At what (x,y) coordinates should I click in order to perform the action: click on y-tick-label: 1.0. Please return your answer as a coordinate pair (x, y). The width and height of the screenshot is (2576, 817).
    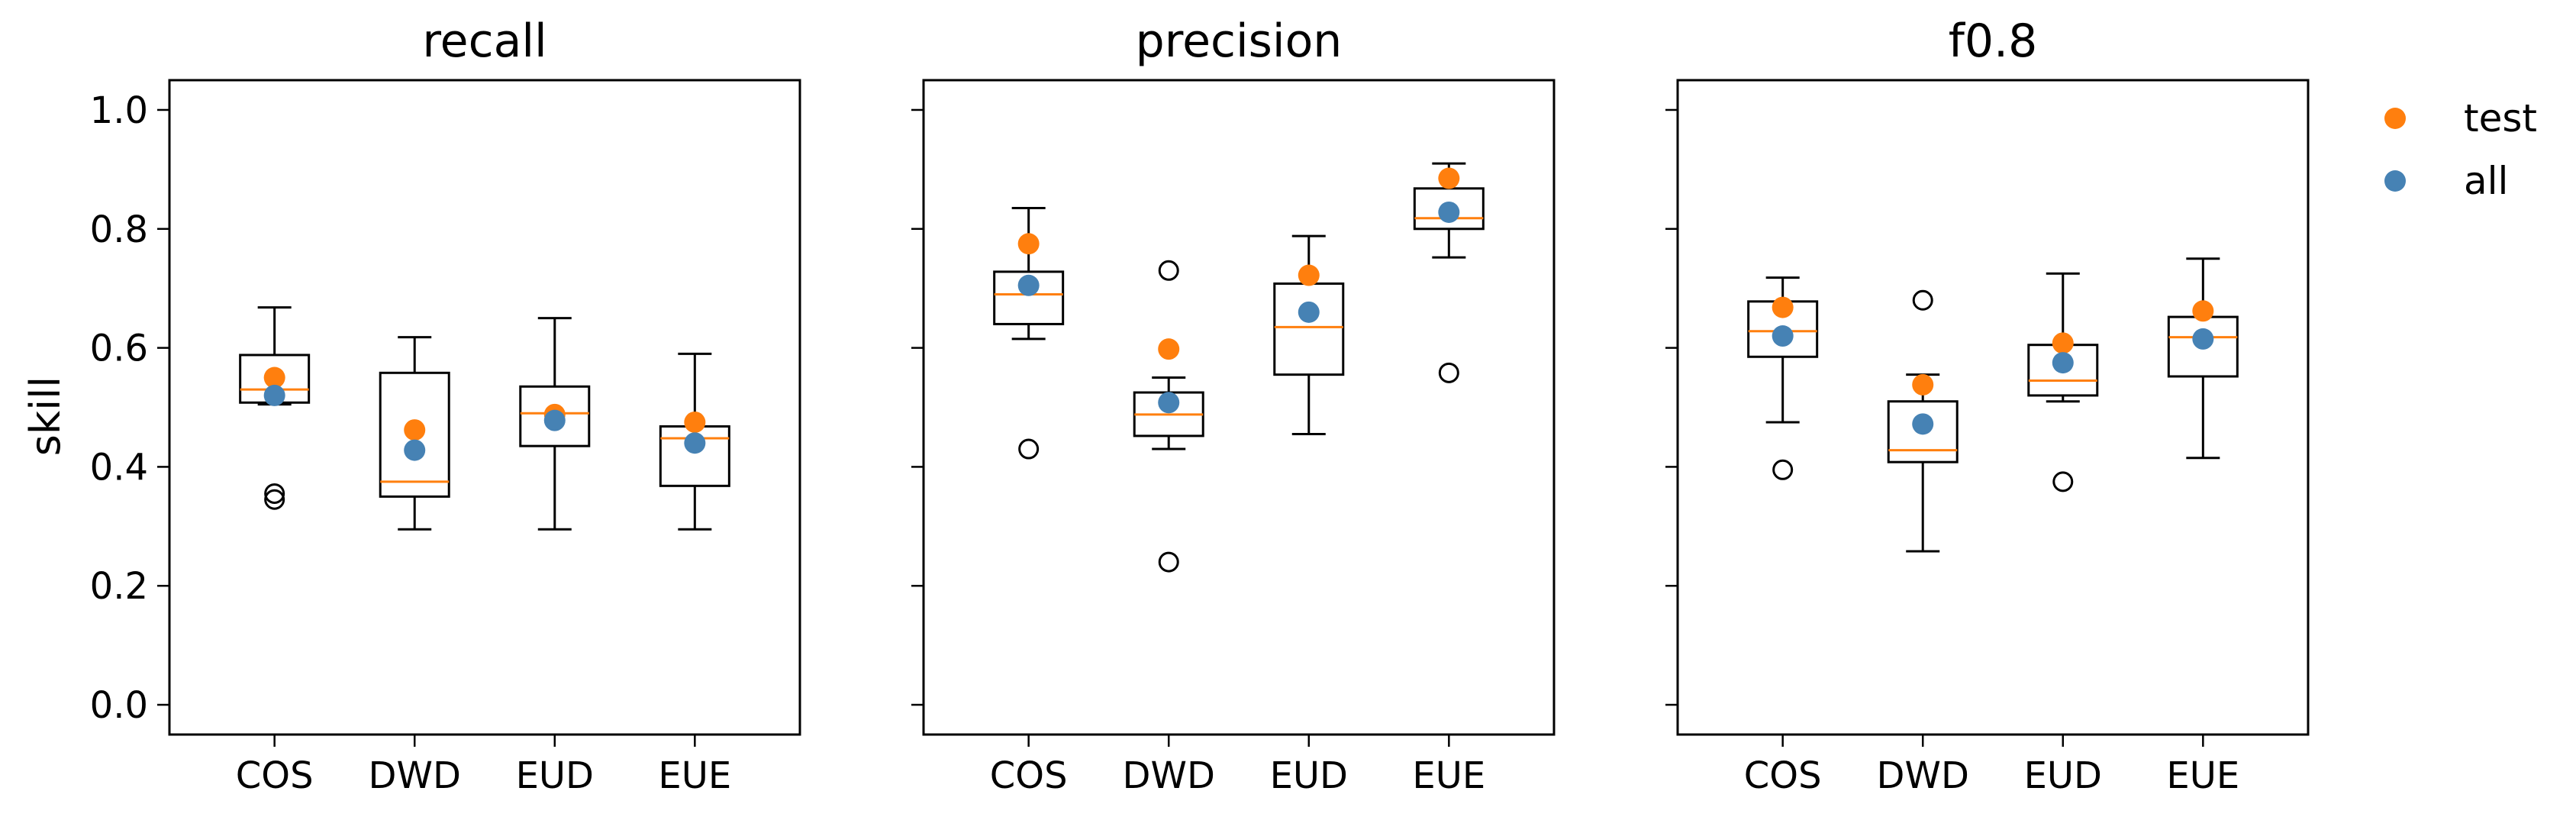
    Looking at the image, I should click on (119, 111).